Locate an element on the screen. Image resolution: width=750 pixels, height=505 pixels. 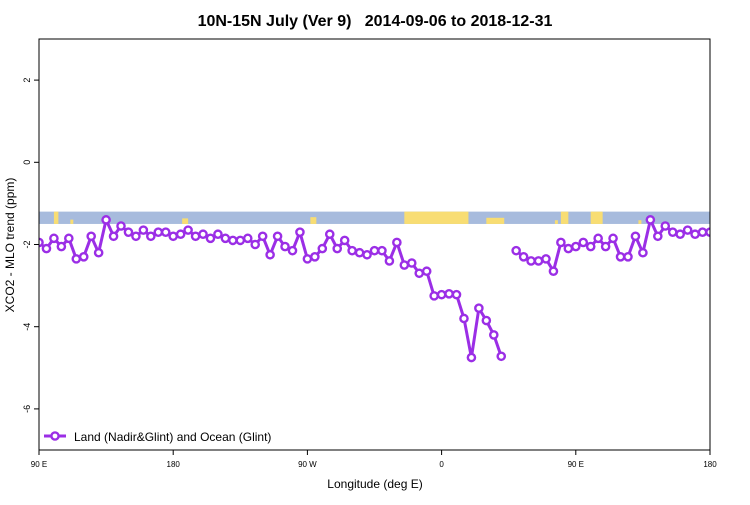
ocean-band is located at coordinates (374, 217).